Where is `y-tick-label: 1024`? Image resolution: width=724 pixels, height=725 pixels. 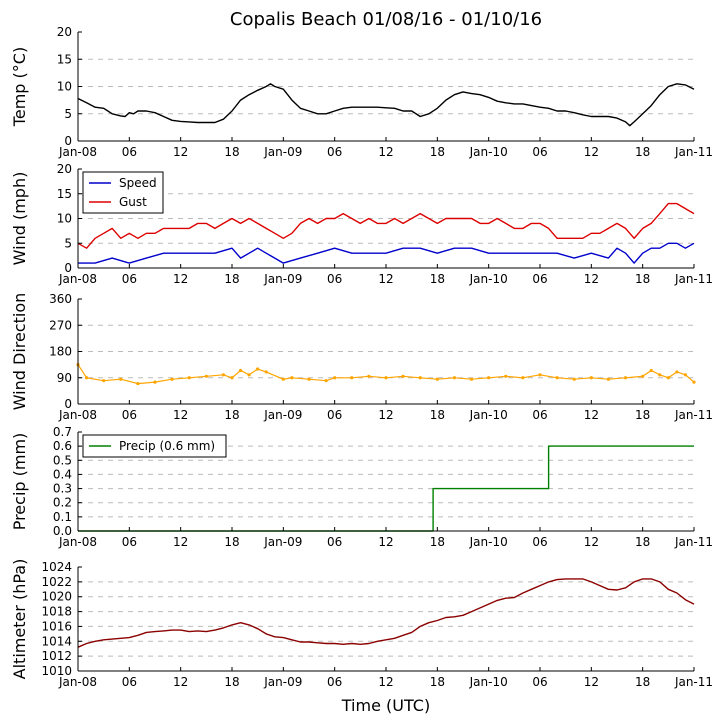
y-tick-label: 1024 is located at coordinates (56, 567).